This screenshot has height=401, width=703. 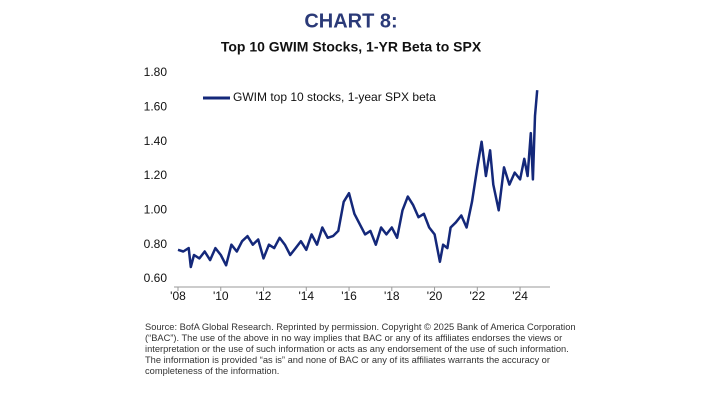 I want to click on legend-label: GWIM top 10 stocks, 1-year SPX beta, so click(x=334, y=97).